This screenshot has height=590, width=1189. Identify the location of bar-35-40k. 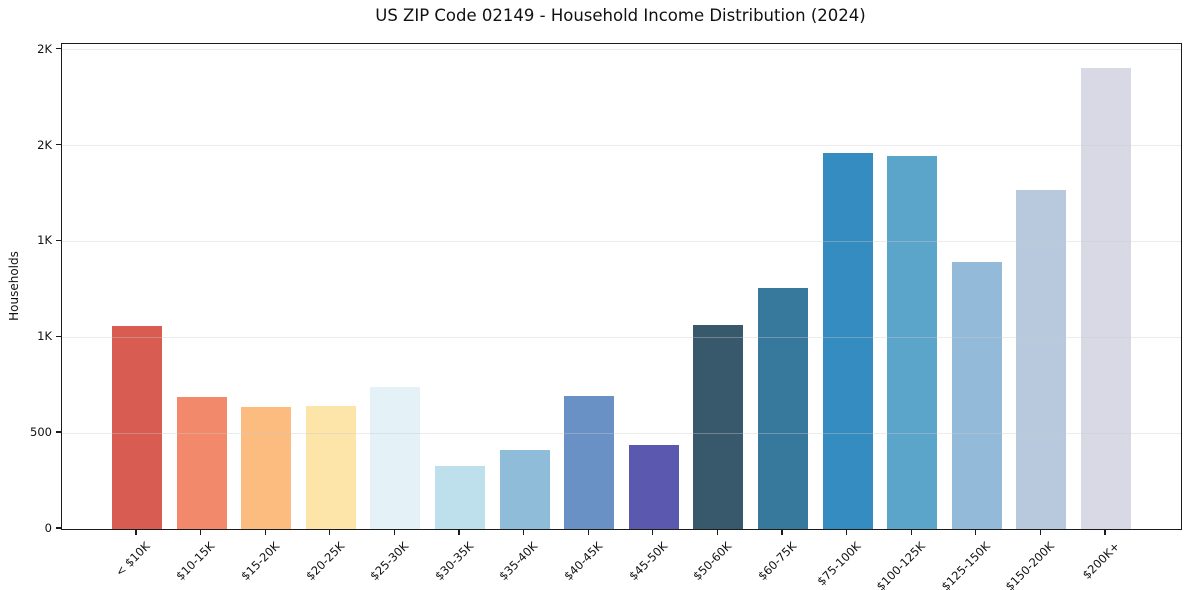
(524, 489).